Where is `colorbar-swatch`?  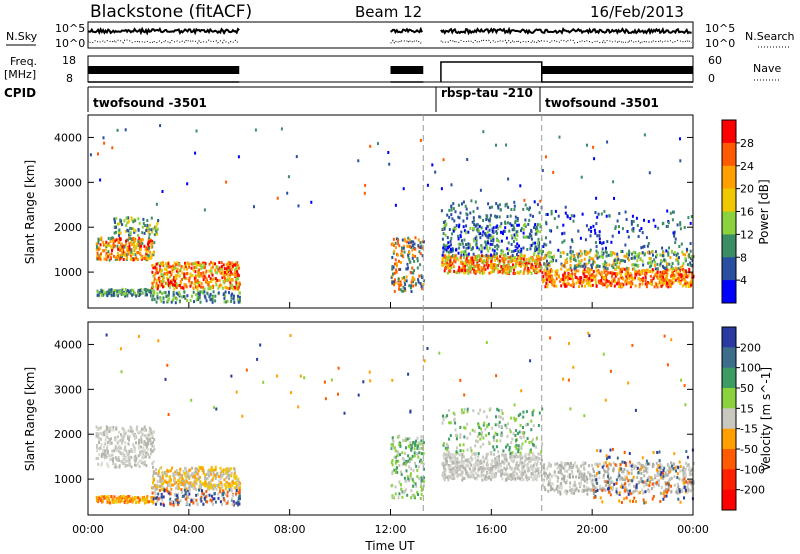
colorbar-swatch is located at coordinates (729, 177).